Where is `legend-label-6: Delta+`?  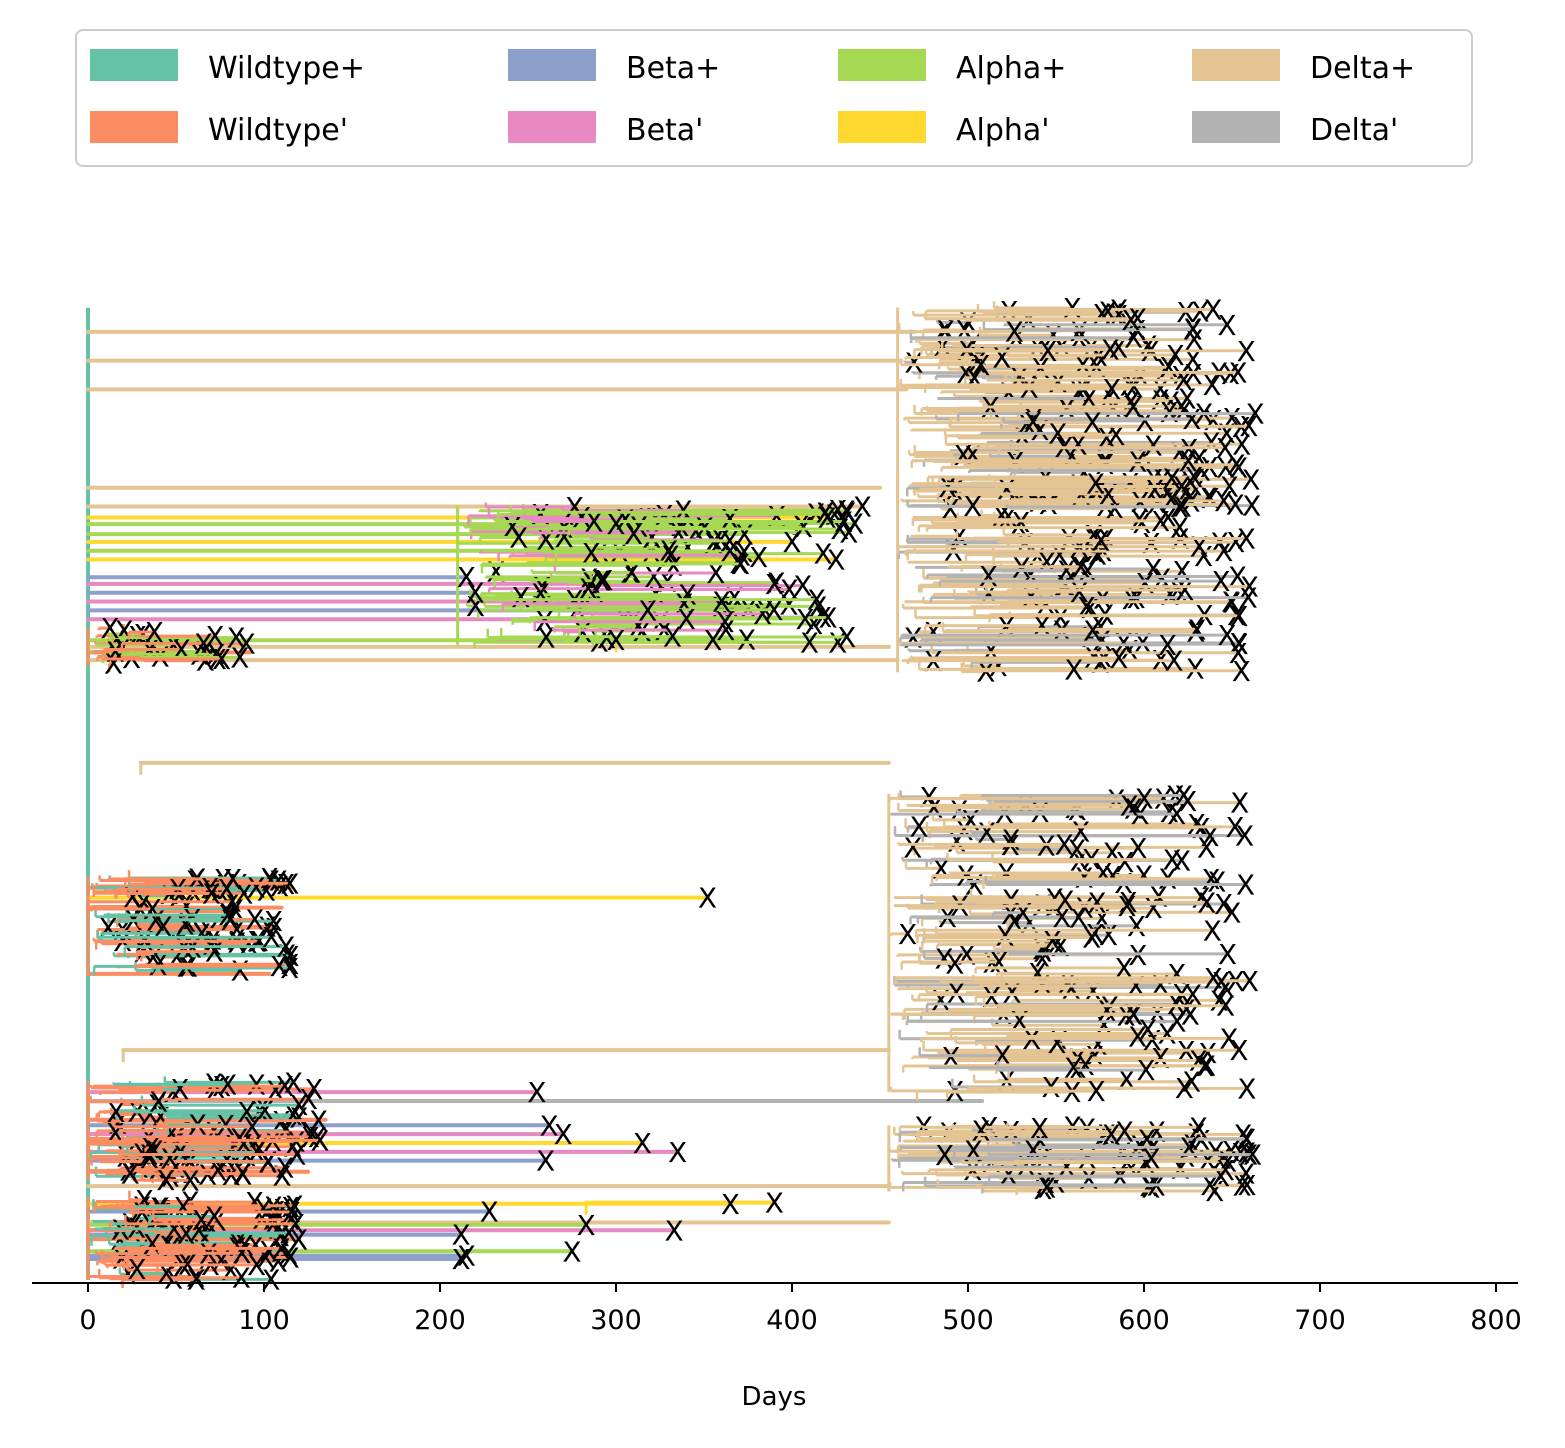
legend-label-6: Delta+ is located at coordinates (1362, 68).